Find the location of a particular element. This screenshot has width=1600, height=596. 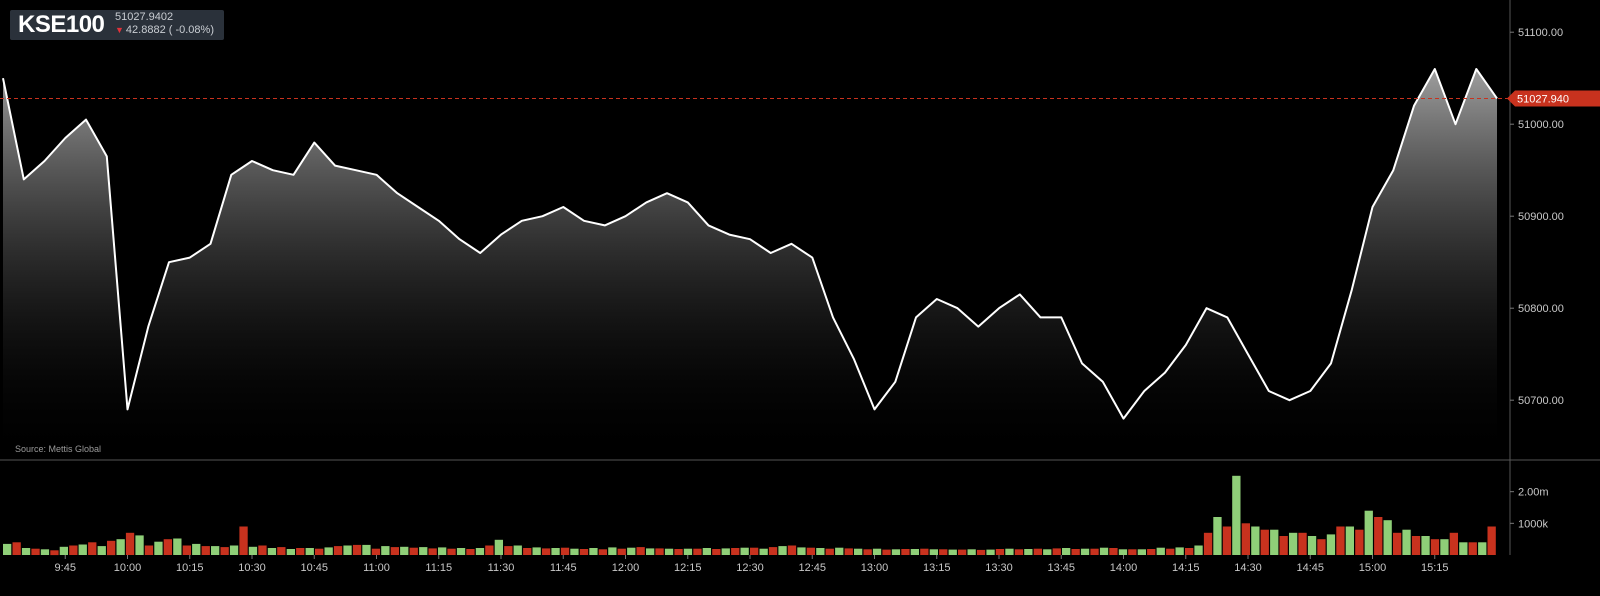

y-tick-label: 50800.00 is located at coordinates (1541, 309).